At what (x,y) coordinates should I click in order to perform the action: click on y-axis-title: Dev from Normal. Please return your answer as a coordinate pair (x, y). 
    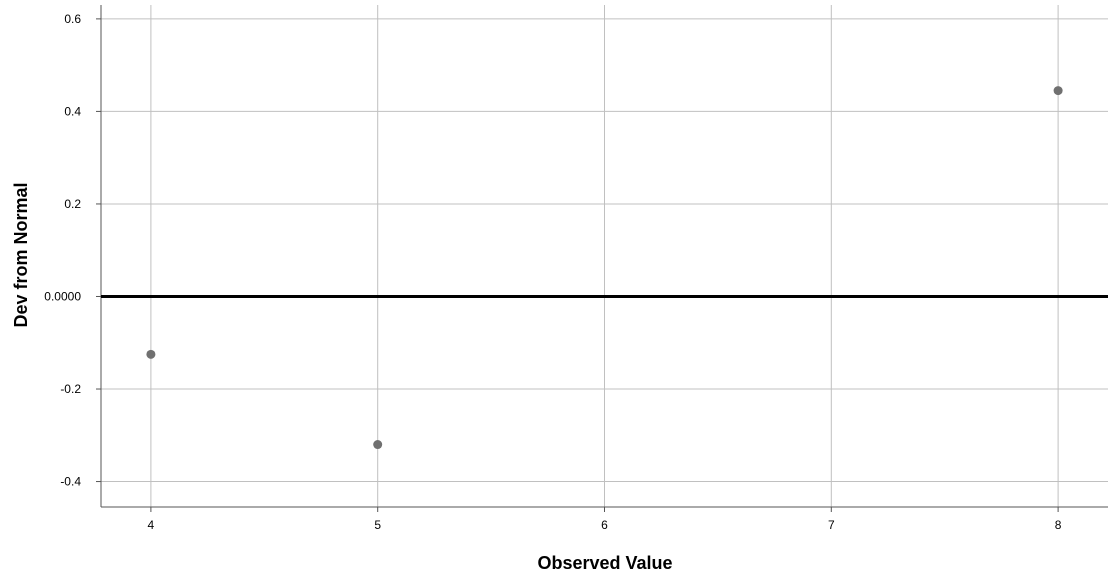
    Looking at the image, I should click on (21, 254).